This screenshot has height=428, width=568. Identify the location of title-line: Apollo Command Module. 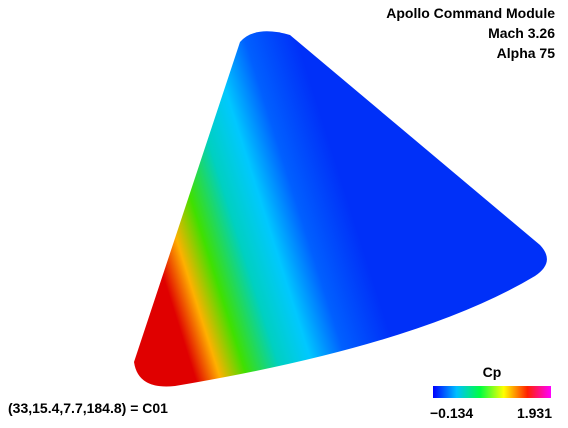
(470, 13).